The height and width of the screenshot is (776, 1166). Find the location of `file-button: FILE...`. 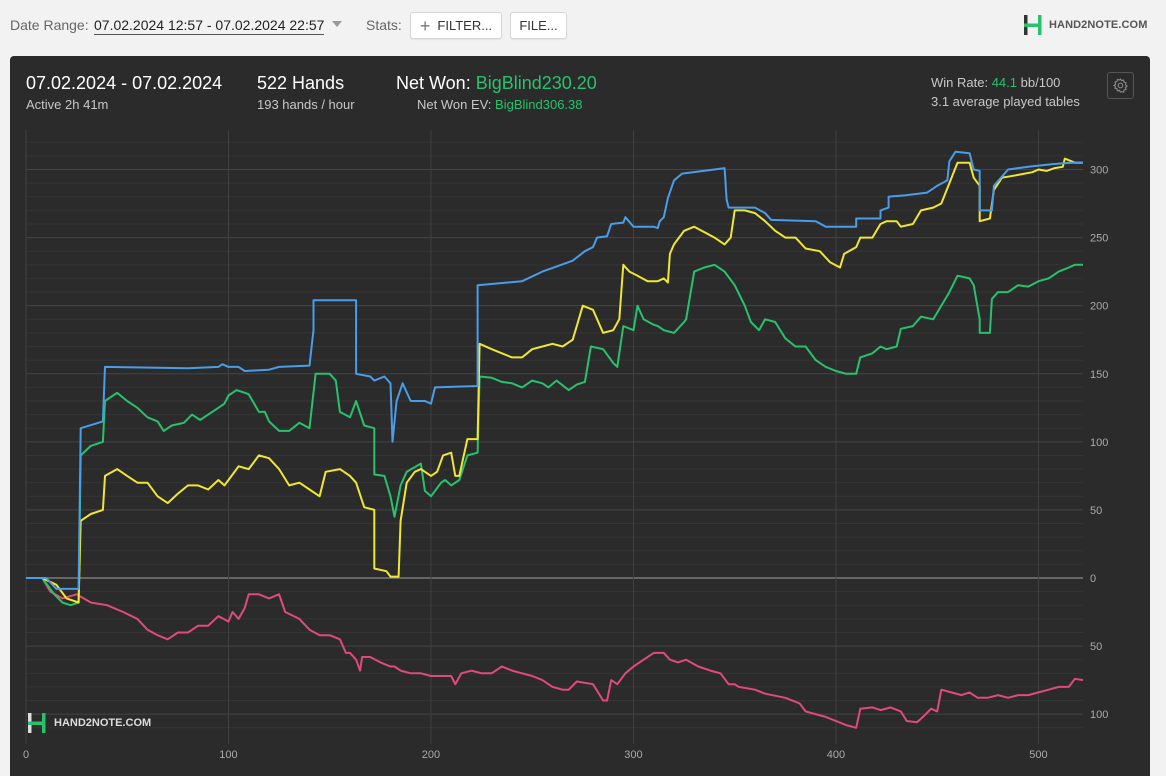

file-button: FILE... is located at coordinates (538, 25).